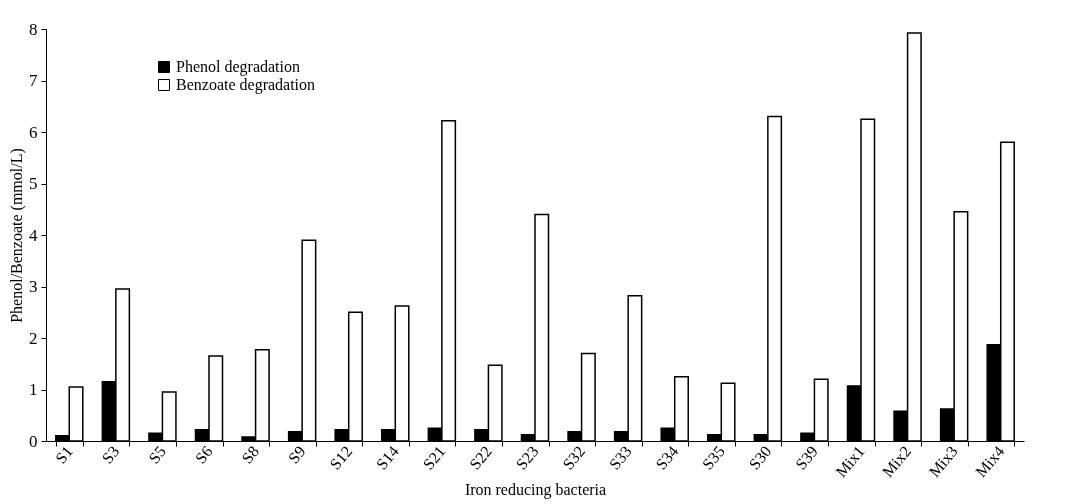  What do you see at coordinates (33, 80) in the screenshot?
I see `y-tick-label: 7` at bounding box center [33, 80].